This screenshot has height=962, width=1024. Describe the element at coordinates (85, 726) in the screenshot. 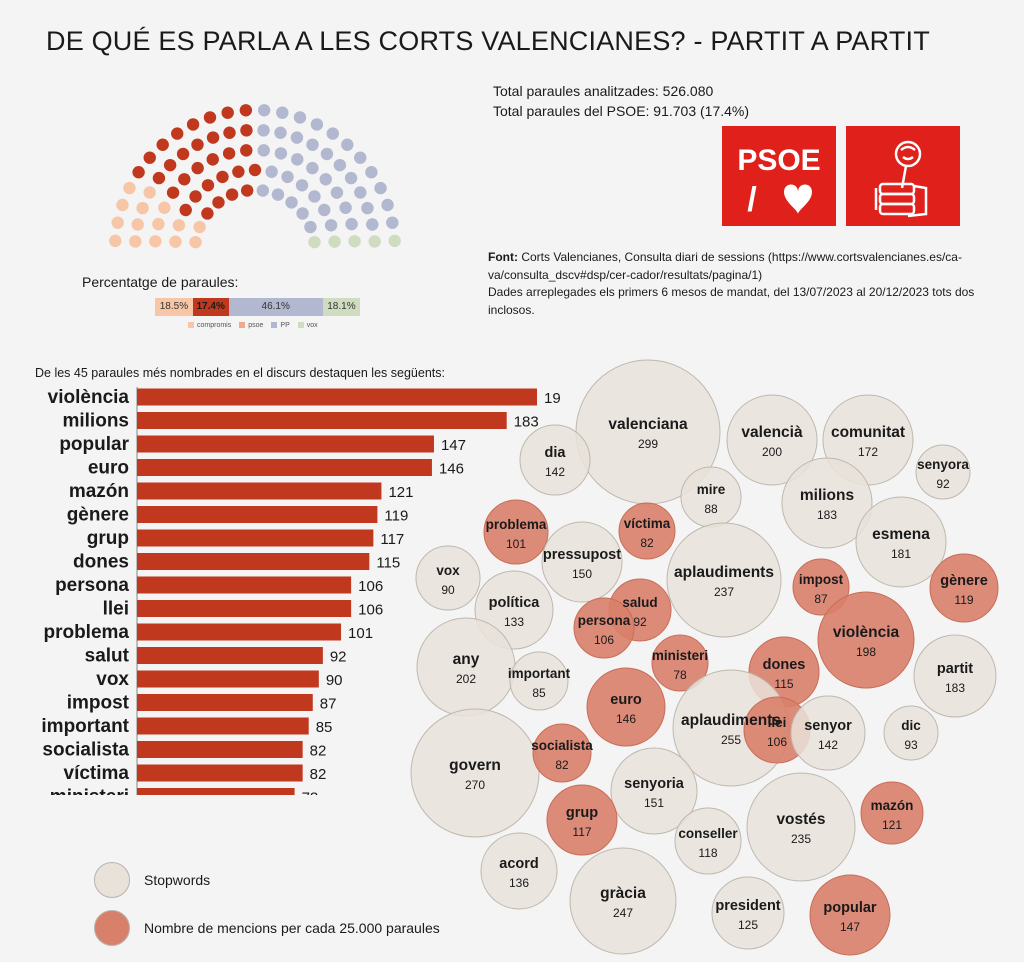

I see `bar-category-label: important` at that location.